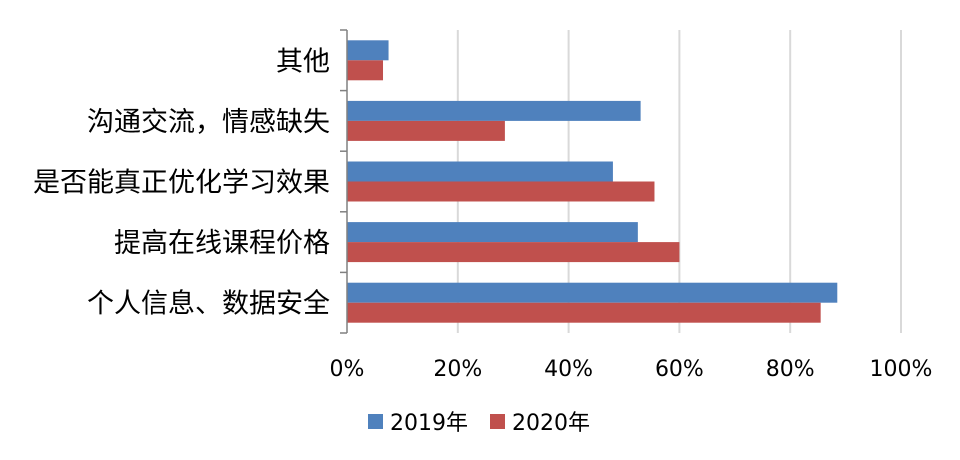  Describe the element at coordinates (222, 243) in the screenshot. I see `category-label-4: 提高在线课程价格` at that location.